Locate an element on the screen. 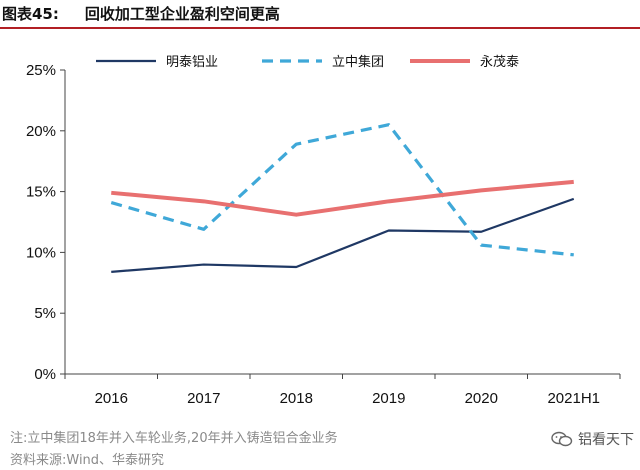  watermark: 铝看天下 is located at coordinates (592, 439).